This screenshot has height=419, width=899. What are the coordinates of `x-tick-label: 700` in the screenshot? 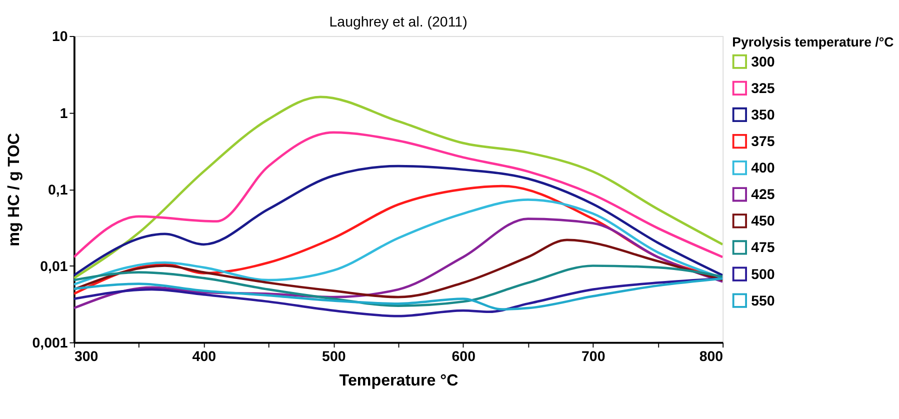 It's located at (593, 356).